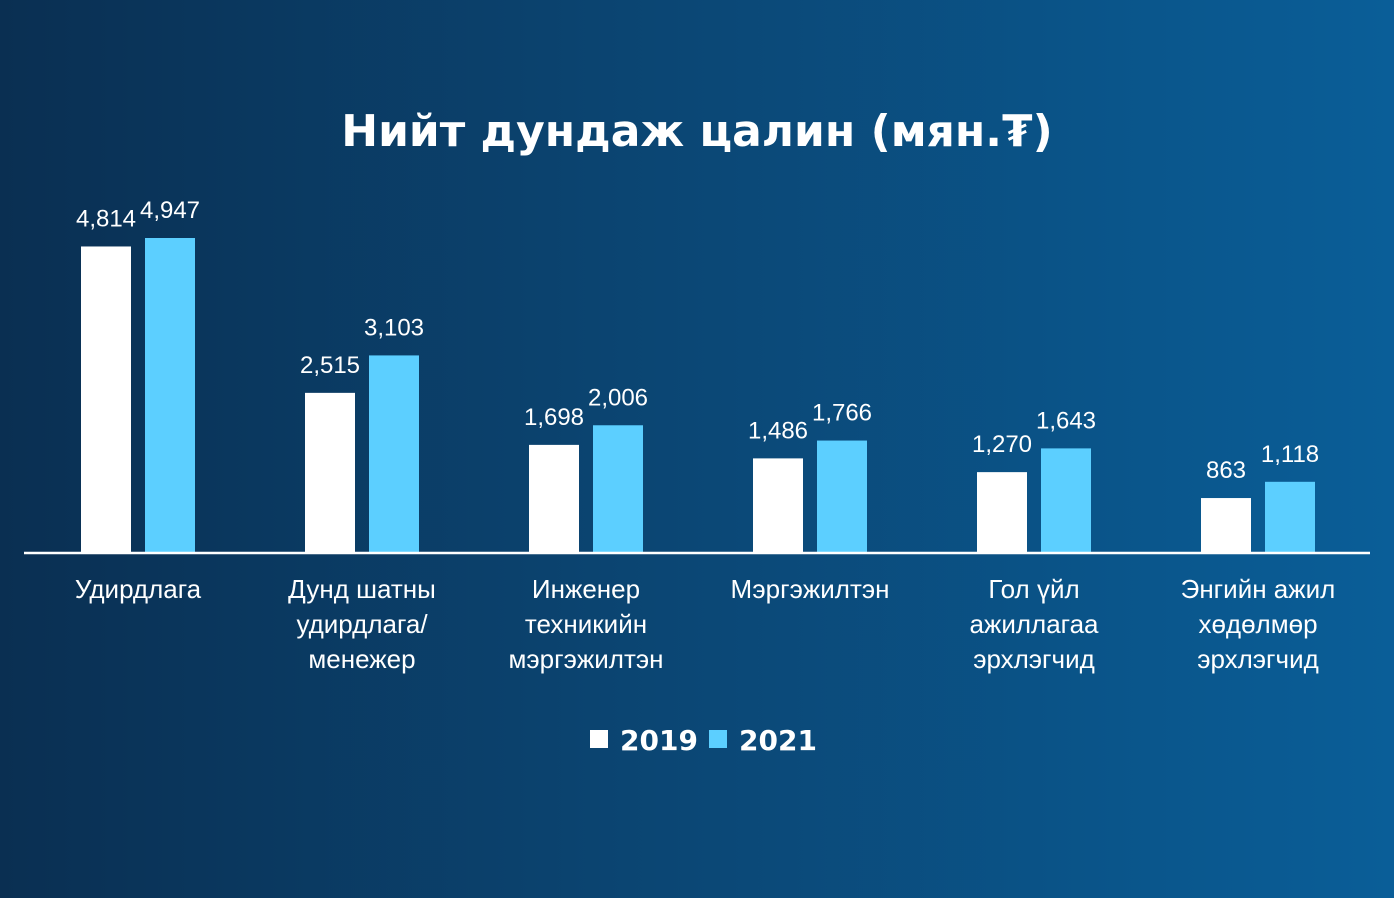  Describe the element at coordinates (362, 624) in the screenshot. I see `category-label-2-line-2: удирдлага/` at that location.